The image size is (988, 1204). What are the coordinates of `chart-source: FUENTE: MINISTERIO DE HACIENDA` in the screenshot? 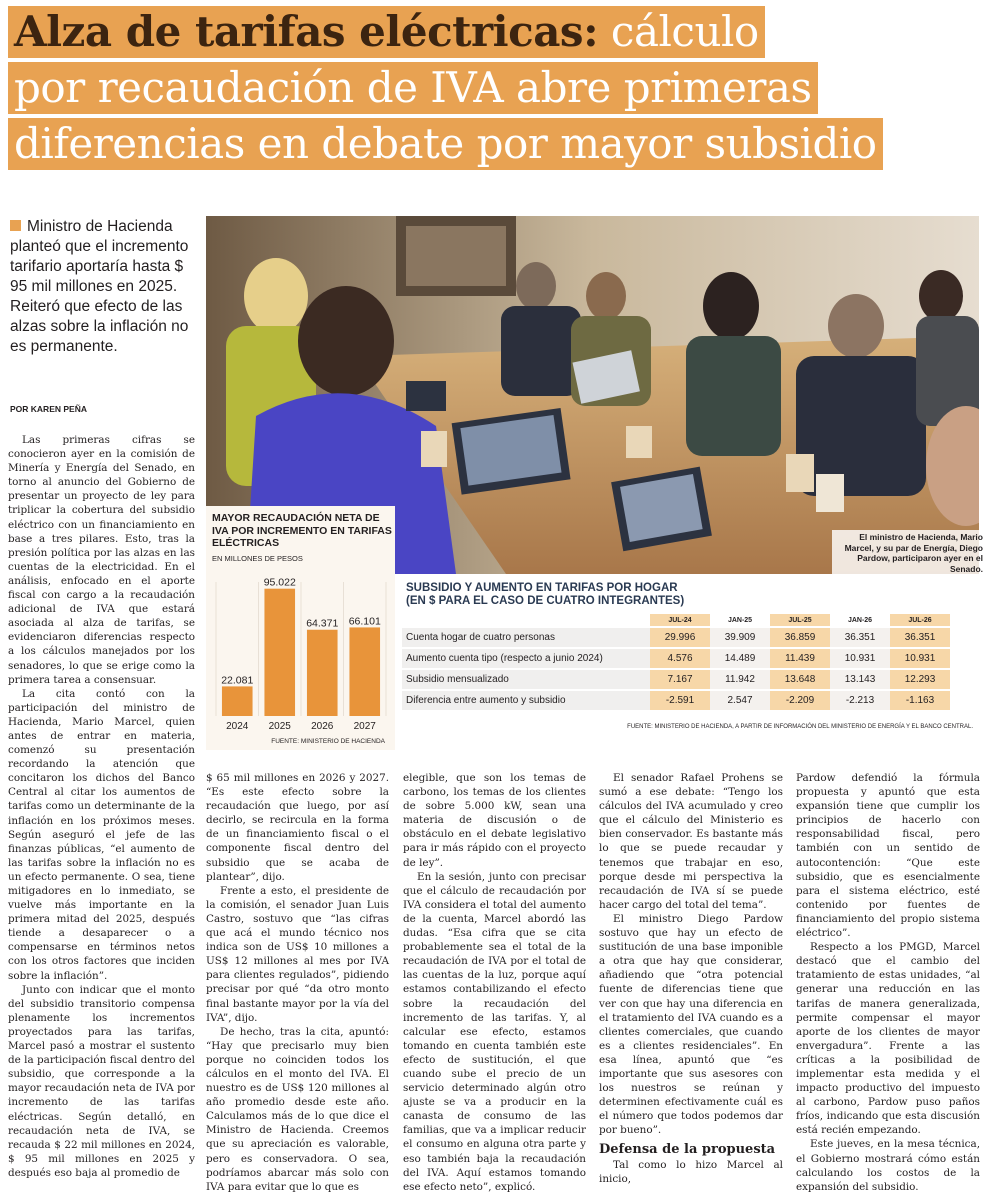 It's located at (328, 741).